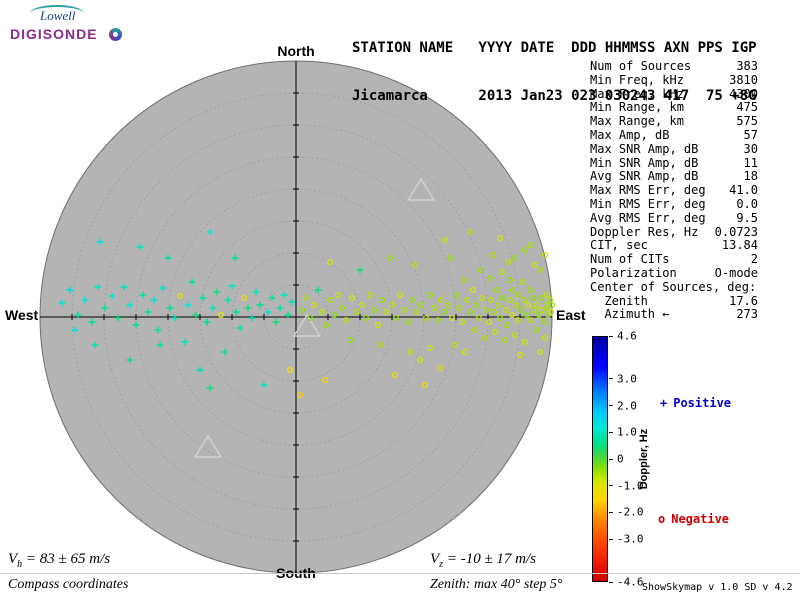  What do you see at coordinates (644, 162) in the screenshot?
I see `stat-label: Min SNR Amp, dB` at bounding box center [644, 162].